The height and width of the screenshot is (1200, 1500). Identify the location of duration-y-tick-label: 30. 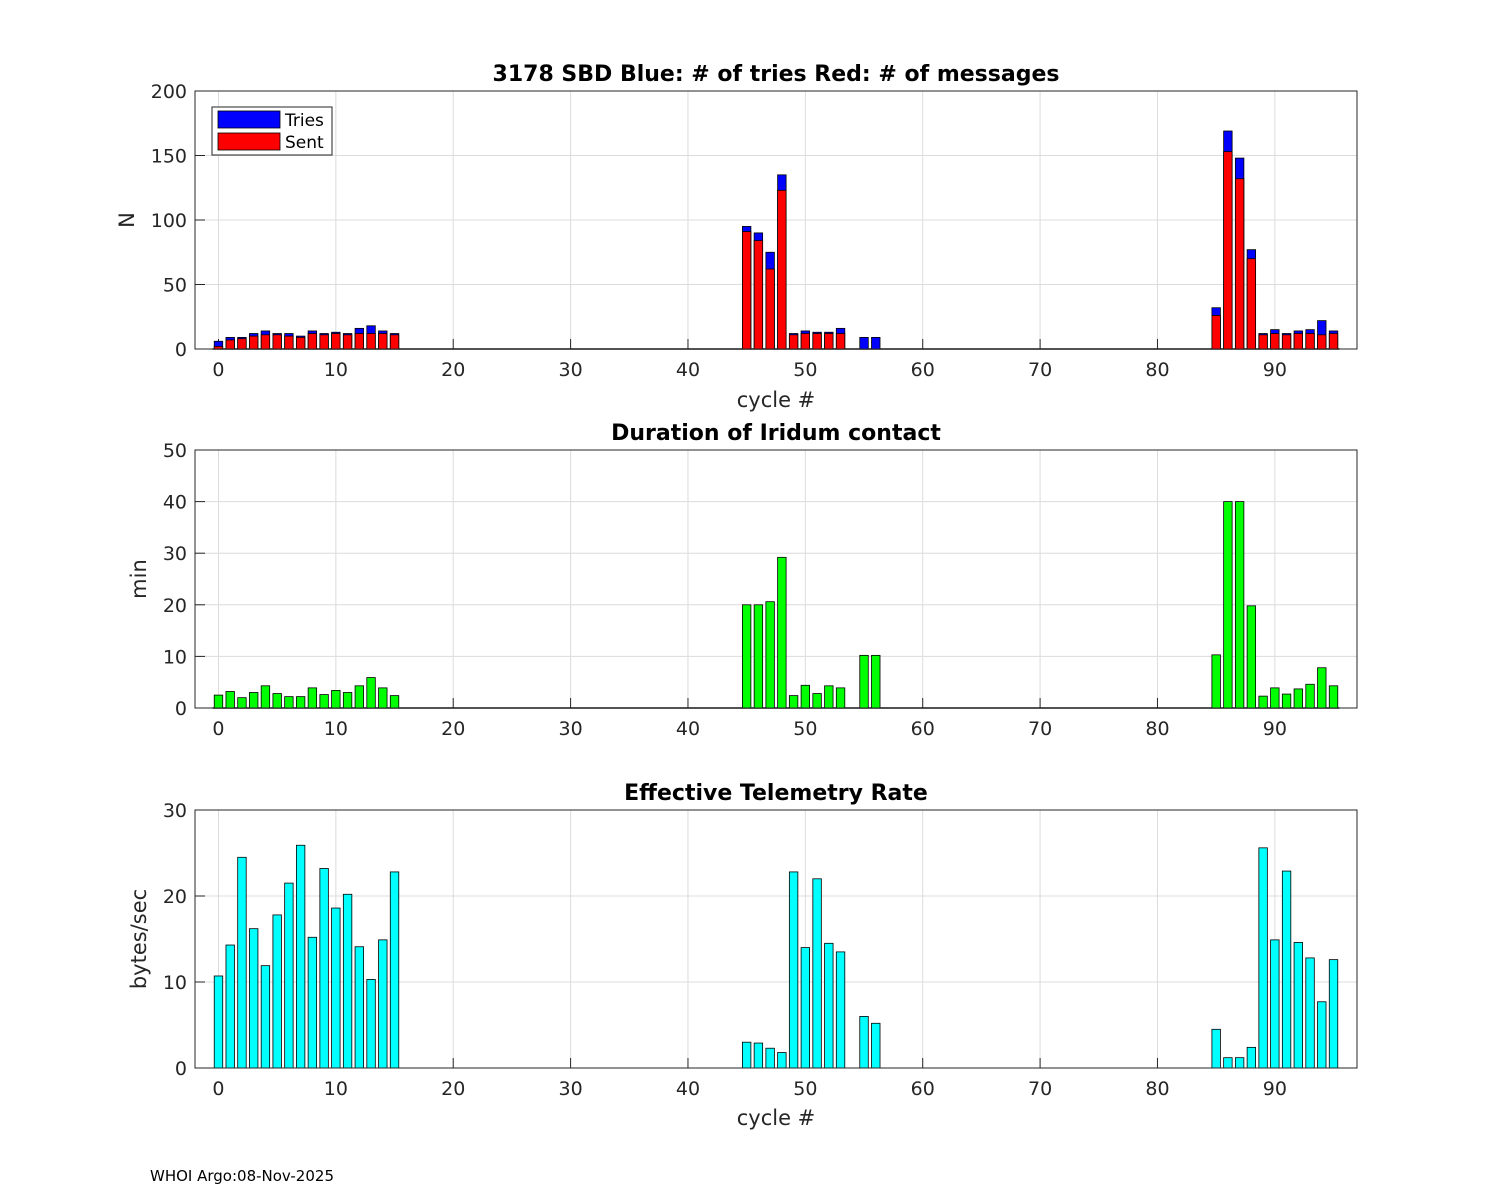
(175, 554).